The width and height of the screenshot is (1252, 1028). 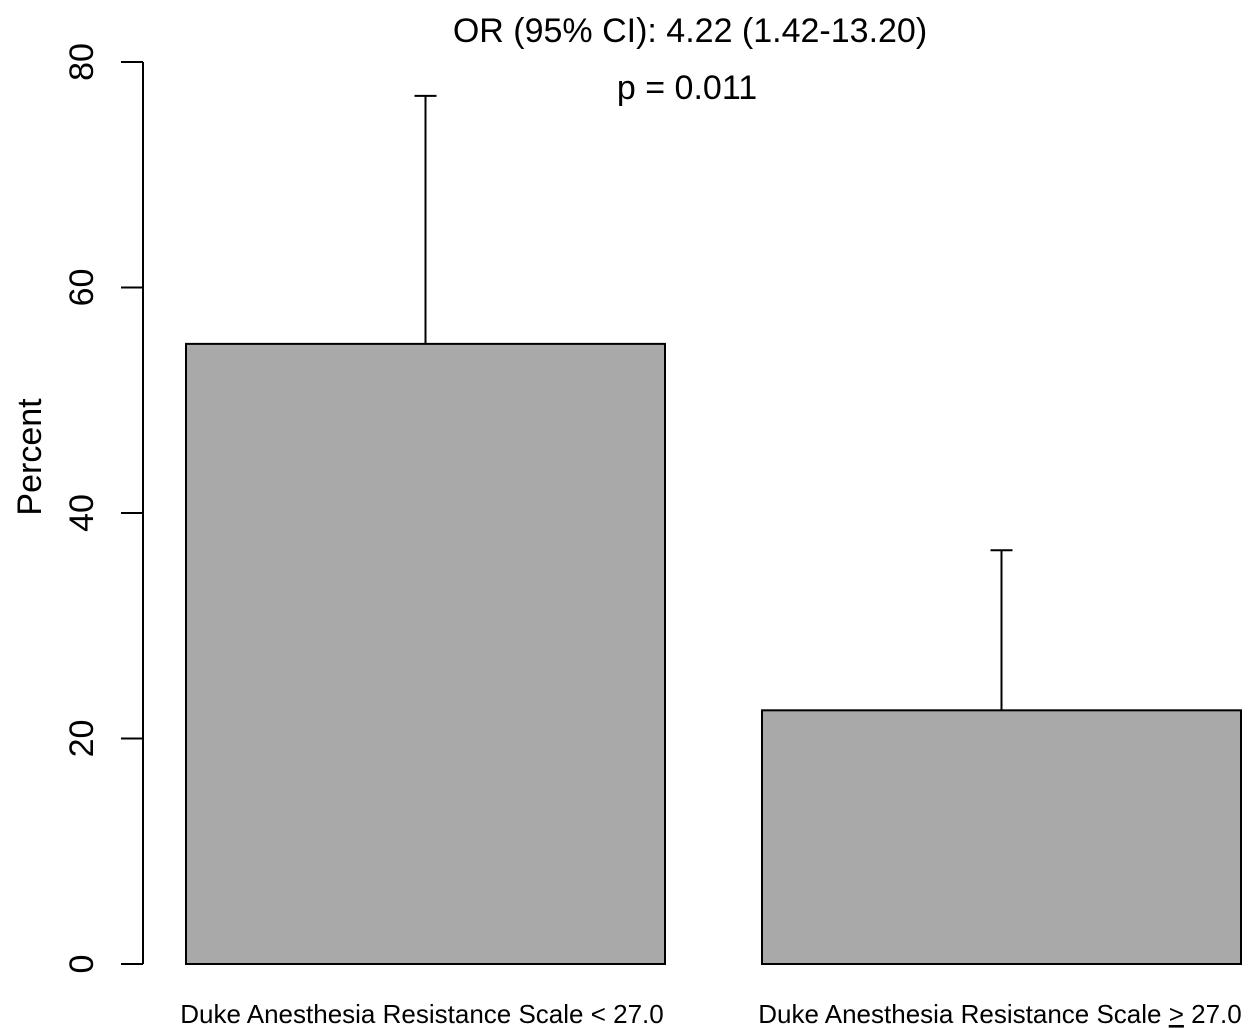 What do you see at coordinates (690, 31) in the screenshot?
I see `annotation-odds-ratio: OR (95% CI): 4.22 (1.42-13.20)` at bounding box center [690, 31].